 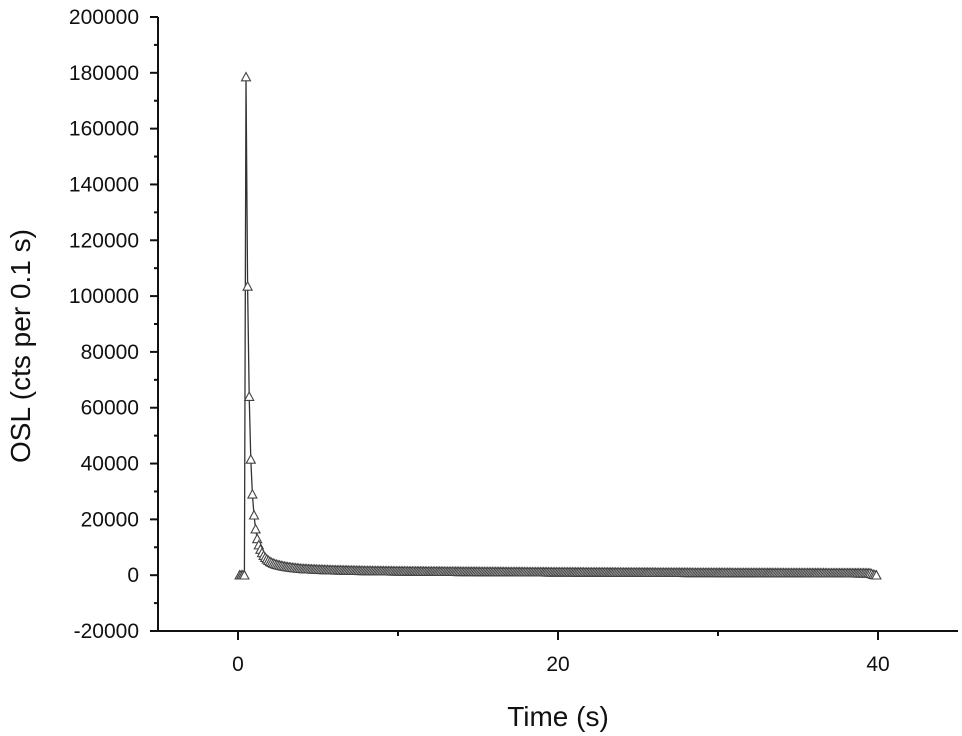 I want to click on y-tick-label: 20000, so click(x=110, y=519).